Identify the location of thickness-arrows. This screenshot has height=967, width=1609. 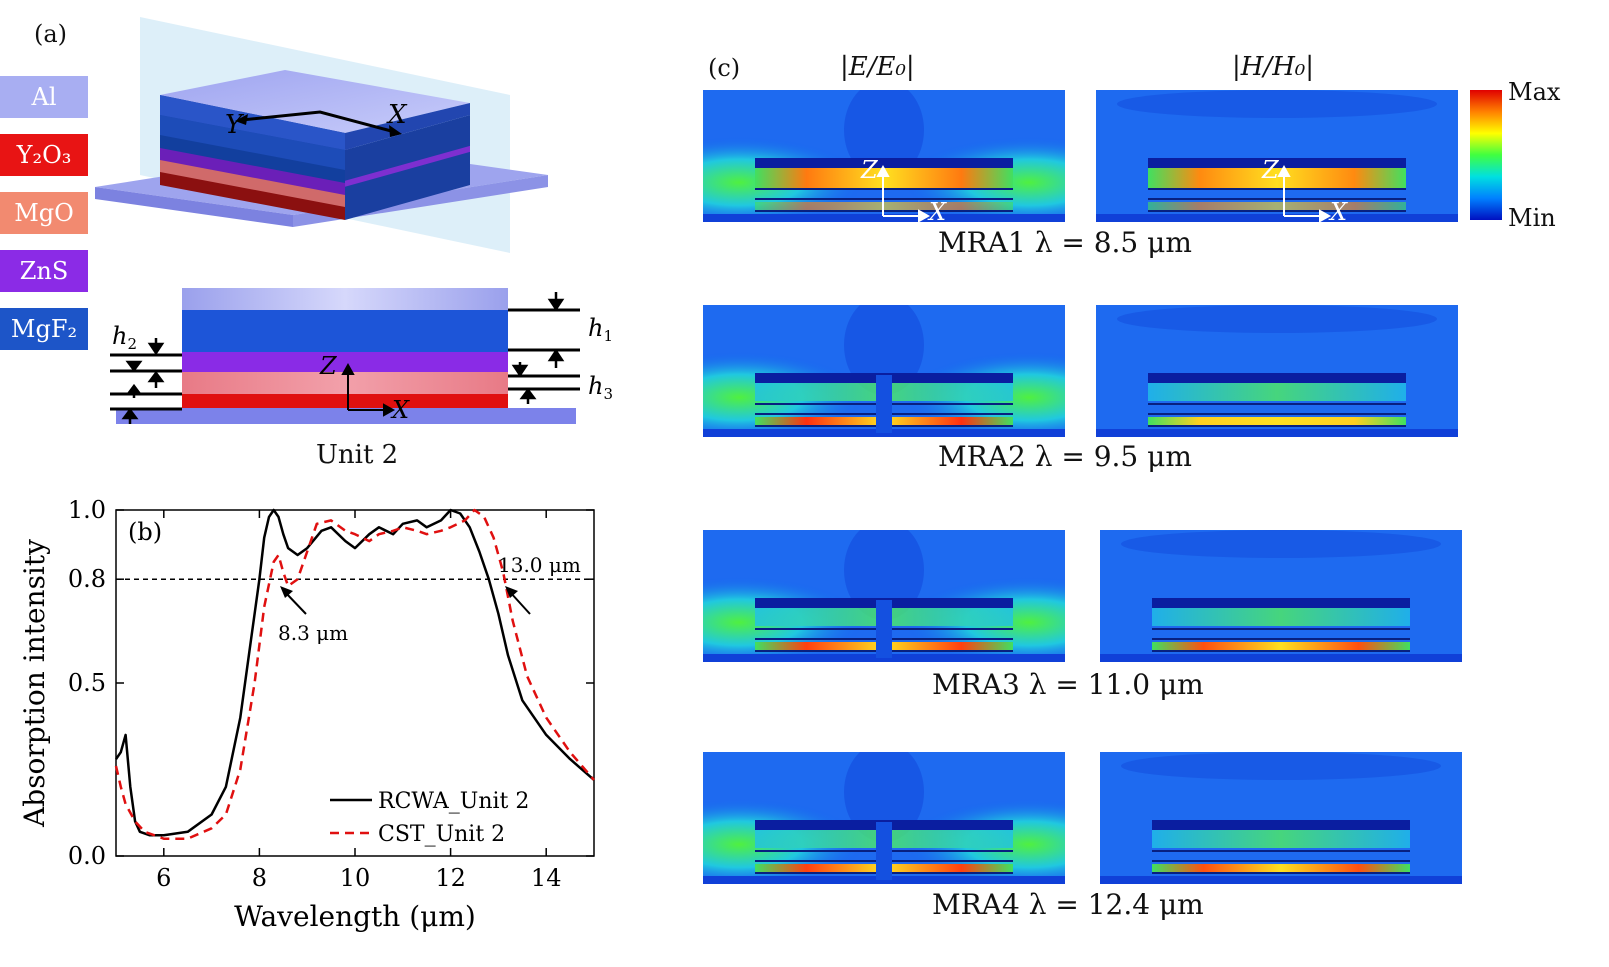
(343, 358).